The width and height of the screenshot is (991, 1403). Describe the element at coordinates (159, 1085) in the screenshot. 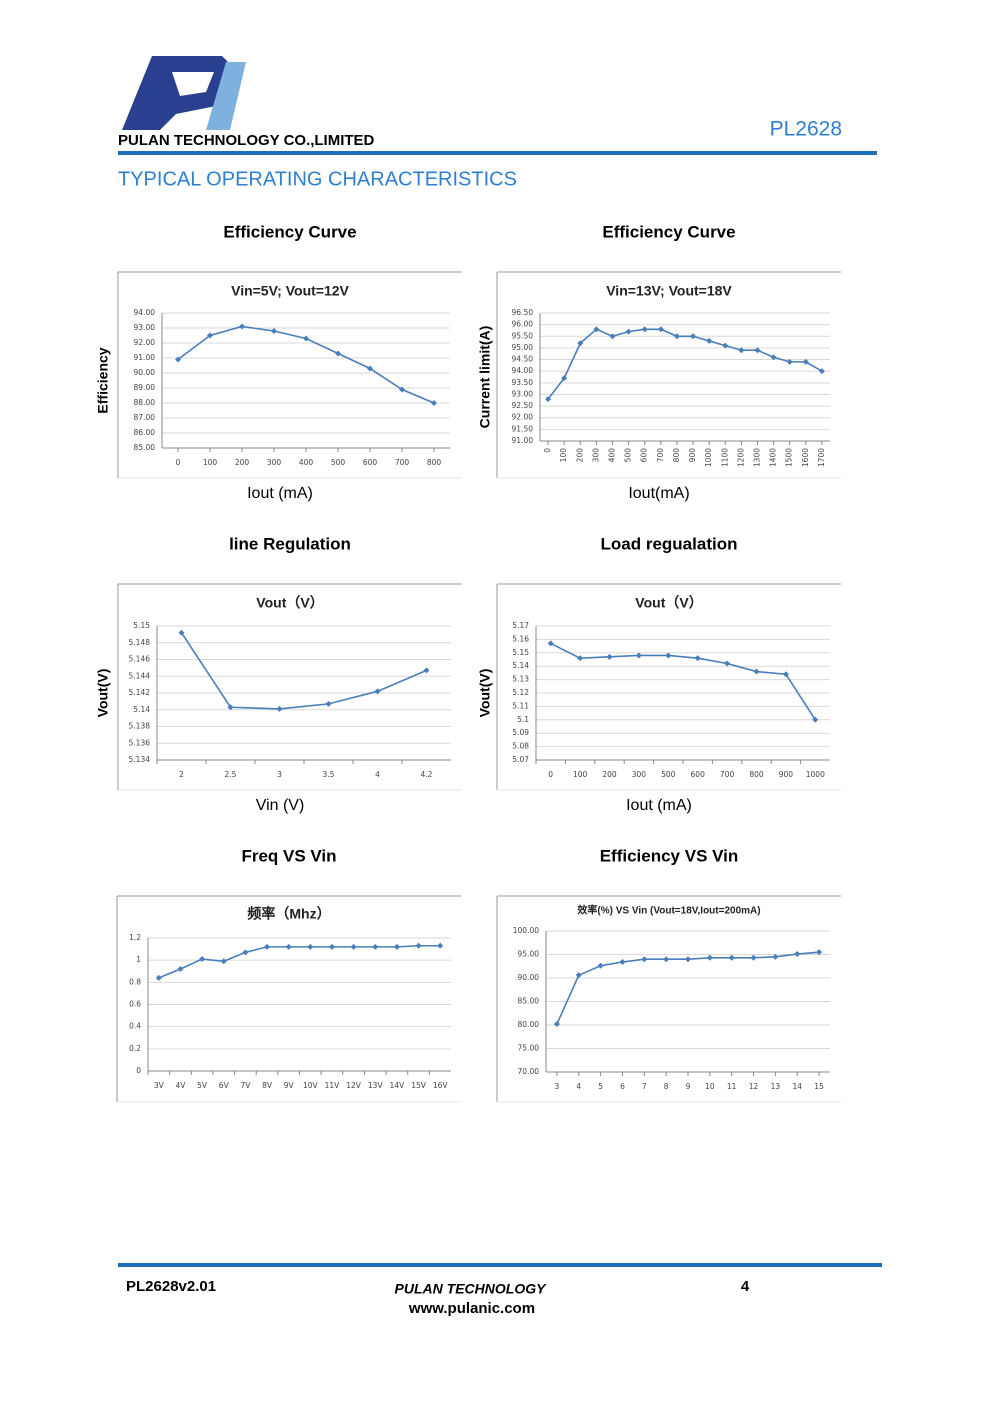

I see `x-tick-label: 3V` at that location.